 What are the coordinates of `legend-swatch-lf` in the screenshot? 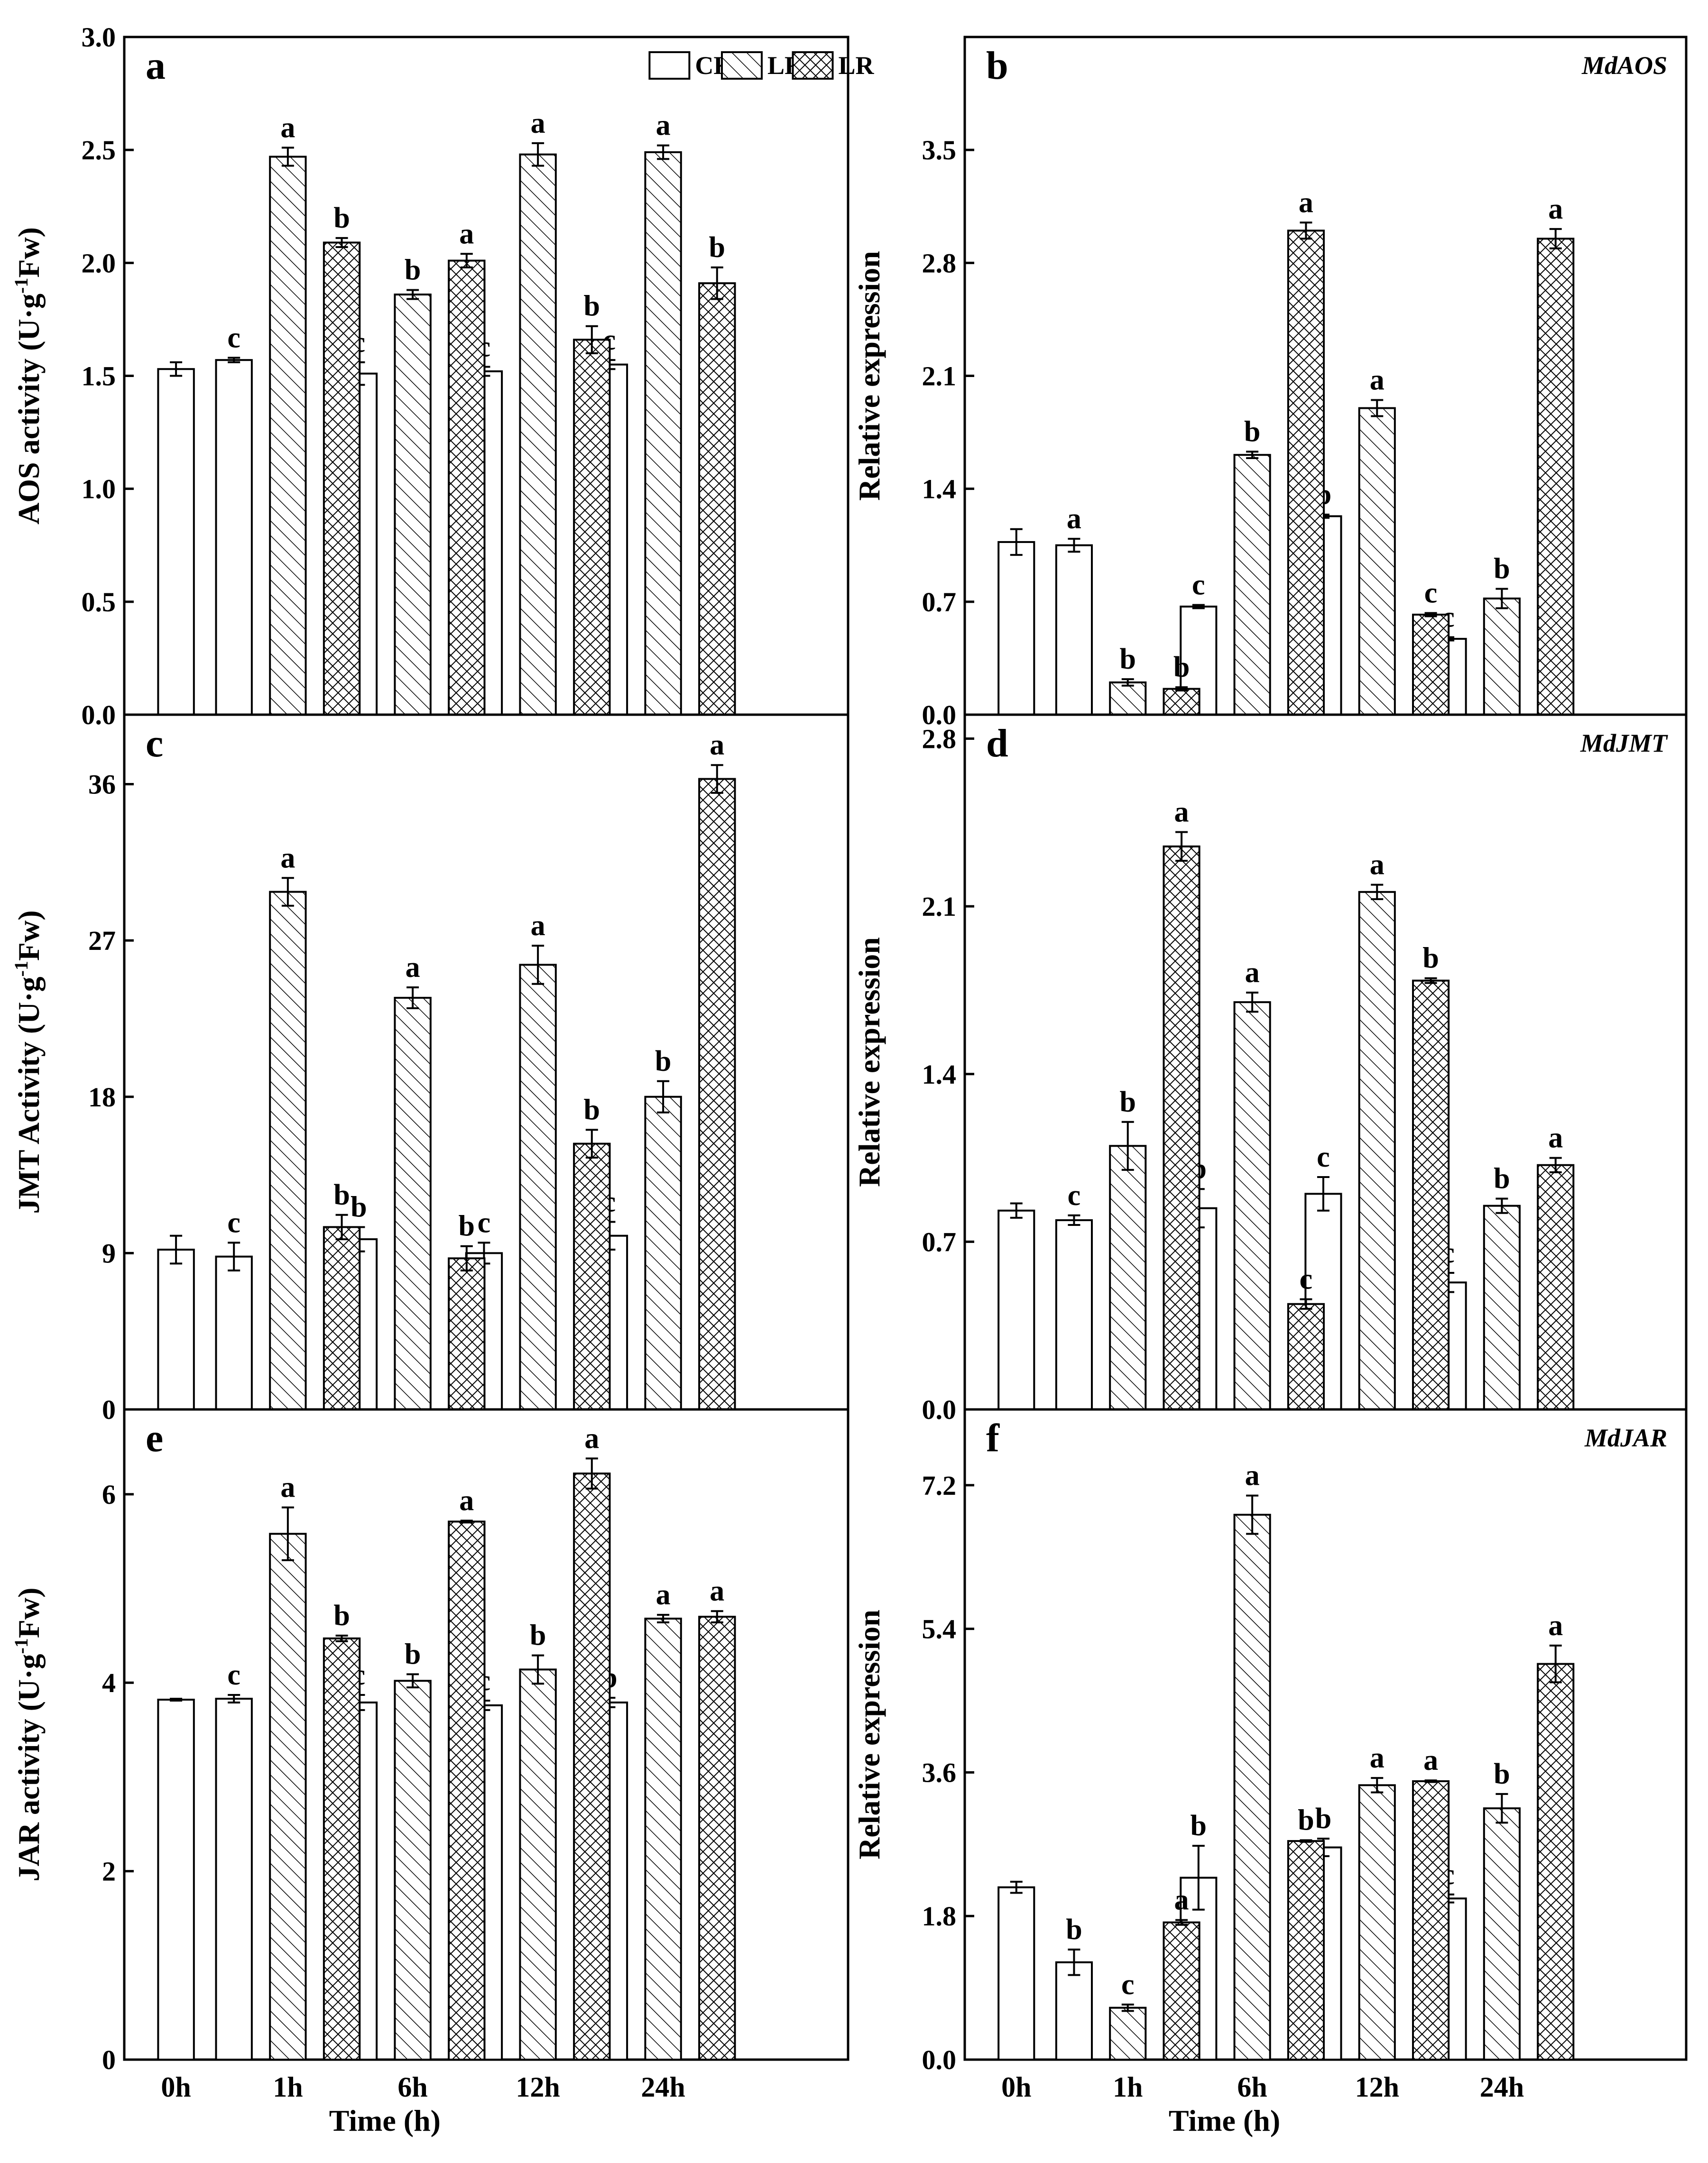 It's located at (741, 65).